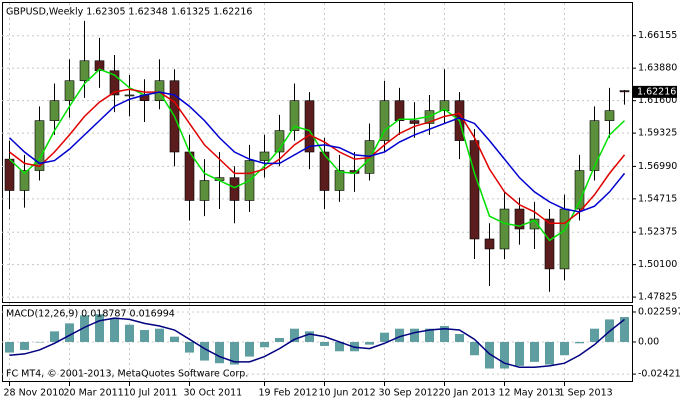 The height and width of the screenshot is (400, 680). I want to click on price-label-box, so click(655, 91).